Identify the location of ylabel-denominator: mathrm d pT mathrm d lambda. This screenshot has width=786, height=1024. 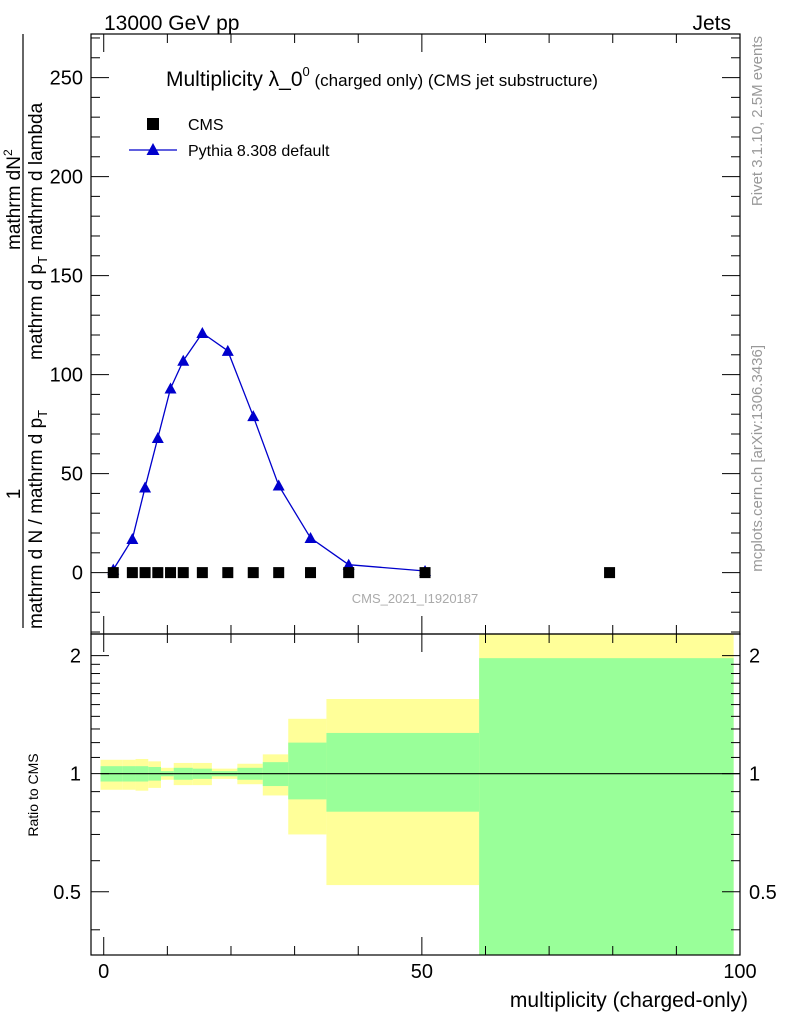
(38, 231).